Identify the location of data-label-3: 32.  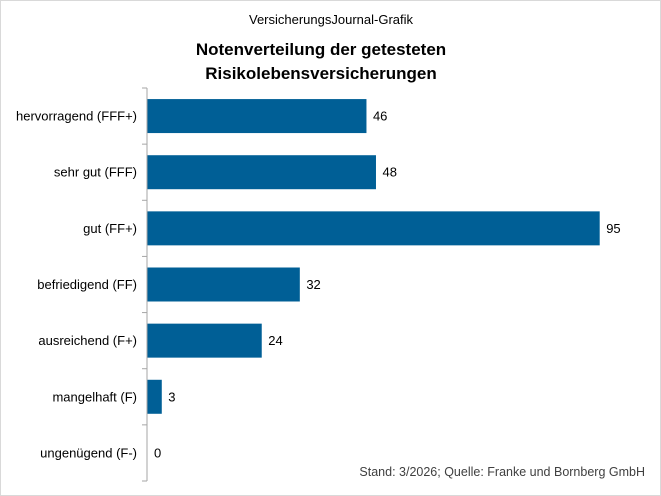
(313, 284).